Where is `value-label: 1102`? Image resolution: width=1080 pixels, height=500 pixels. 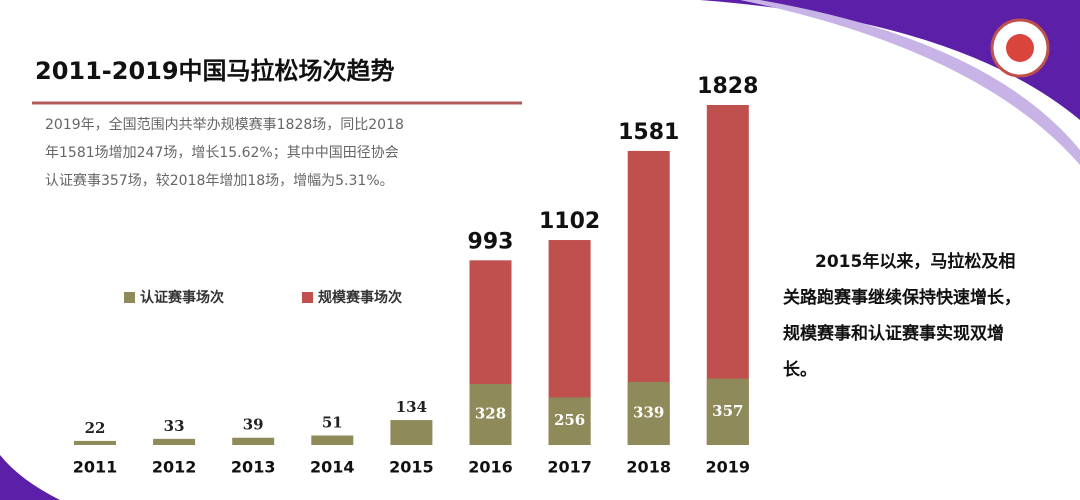 value-label: 1102 is located at coordinates (569, 221).